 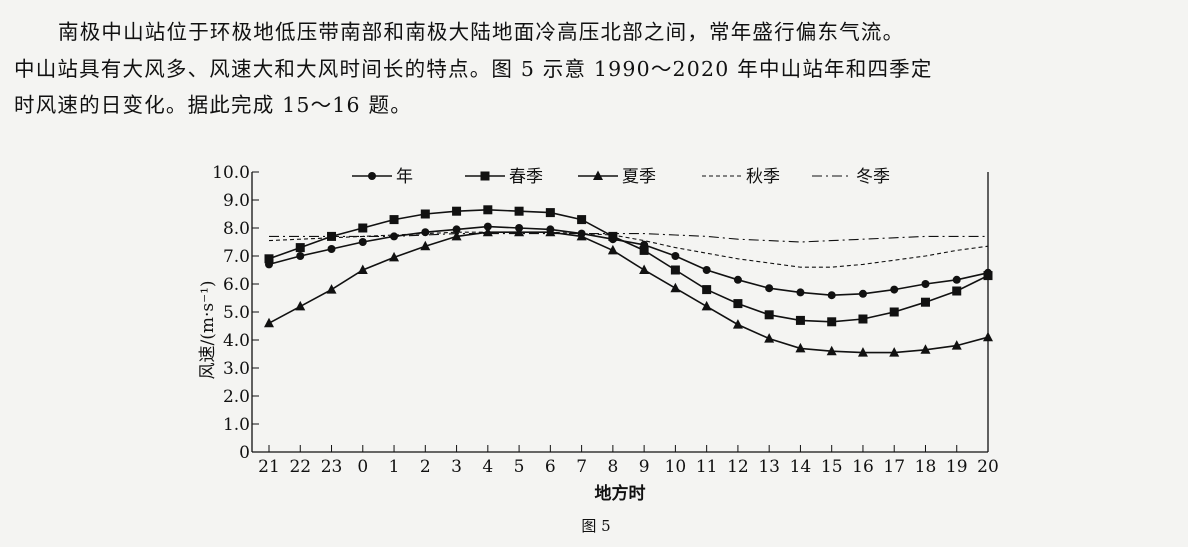 I want to click on figure-caption: 图 5, so click(x=595, y=526).